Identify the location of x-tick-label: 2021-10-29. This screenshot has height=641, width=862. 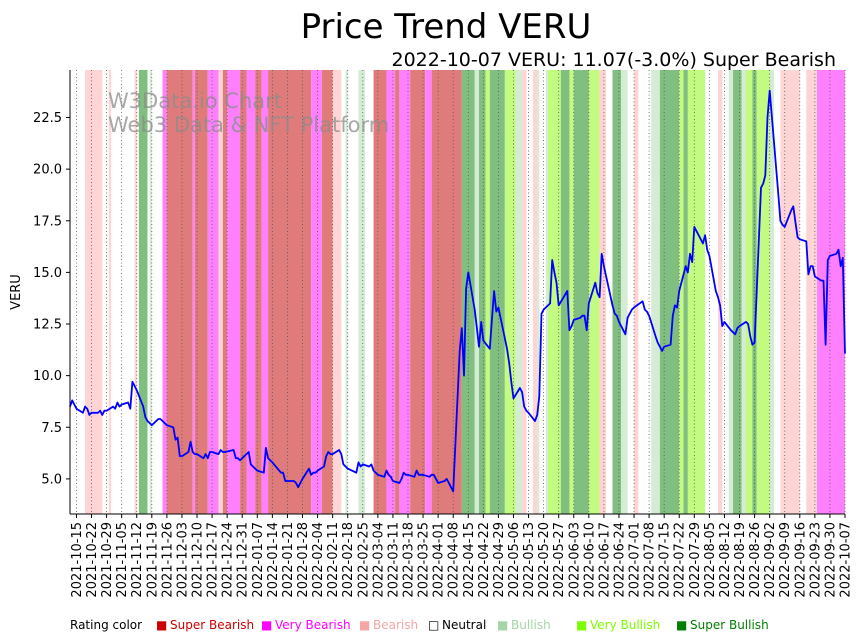
(107, 560).